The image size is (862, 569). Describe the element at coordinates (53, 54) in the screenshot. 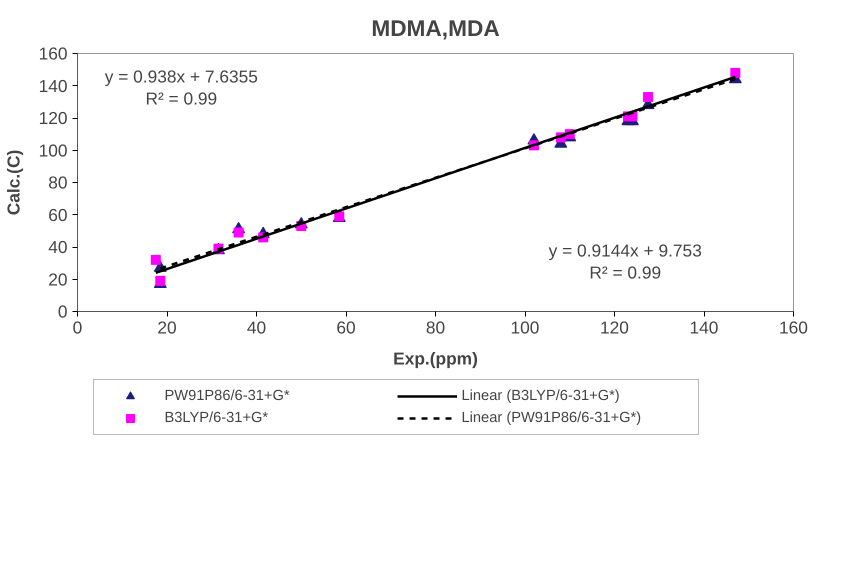

I see `y-tick-label: 160` at that location.